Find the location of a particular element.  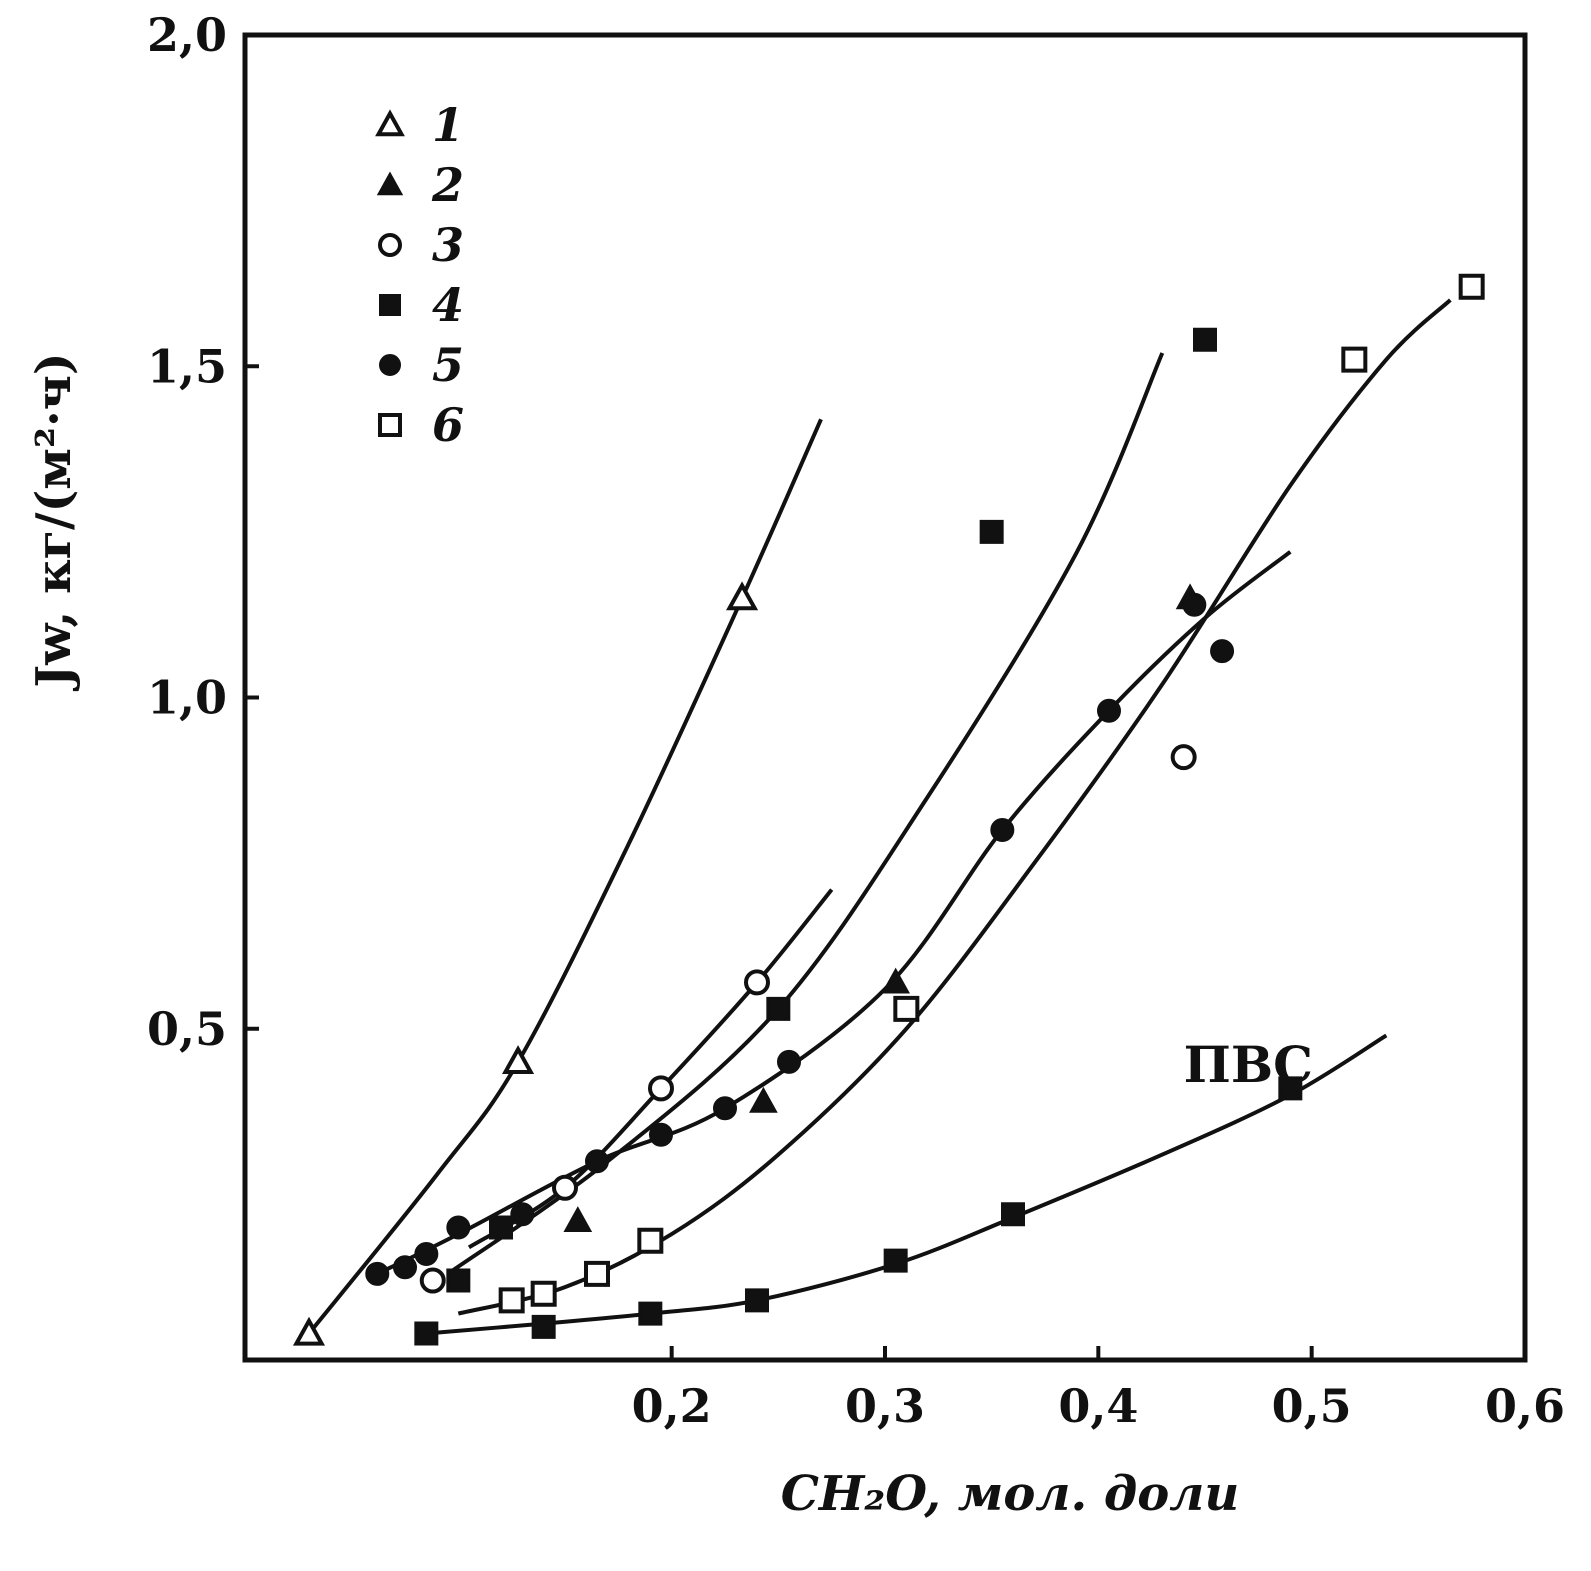

y-axis-title: Jw, кг/(м²·ч) is located at coordinates (54, 521).